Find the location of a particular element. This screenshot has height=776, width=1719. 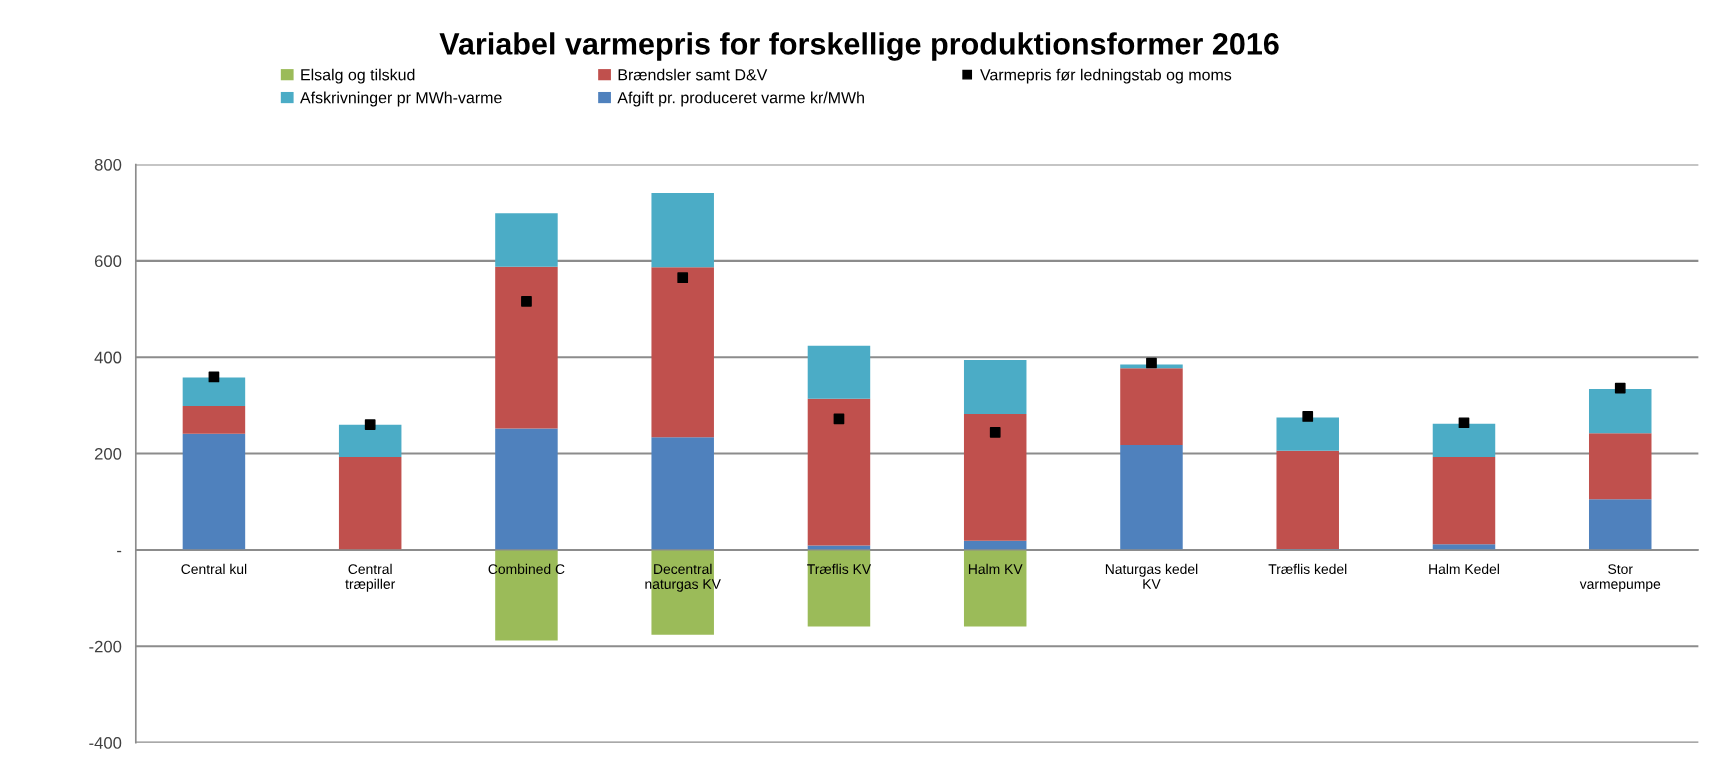

y-tick-label: 200 is located at coordinates (108, 453).